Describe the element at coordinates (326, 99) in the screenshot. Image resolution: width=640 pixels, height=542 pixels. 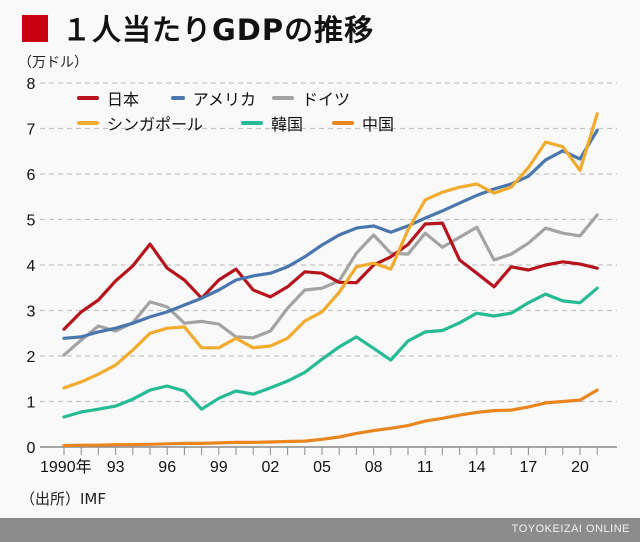
I see `legend-label-germany: ドイツ` at that location.